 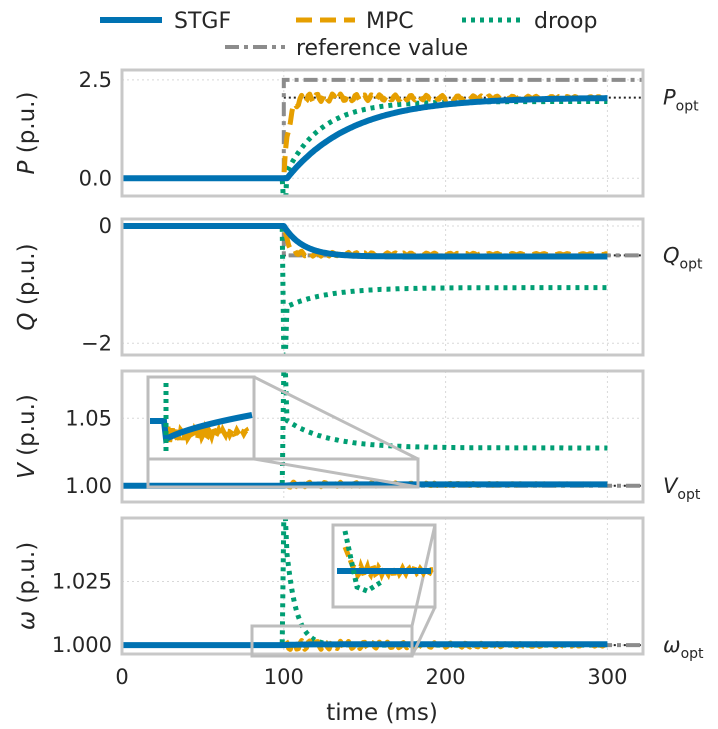 I want to click on inset-V, so click(x=283, y=432).